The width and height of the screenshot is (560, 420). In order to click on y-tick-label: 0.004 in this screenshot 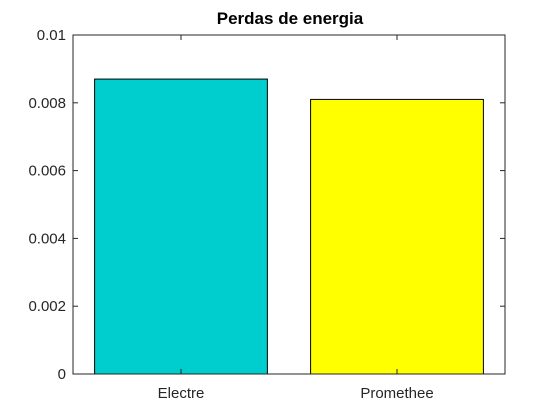, I will do `click(47, 238)`.